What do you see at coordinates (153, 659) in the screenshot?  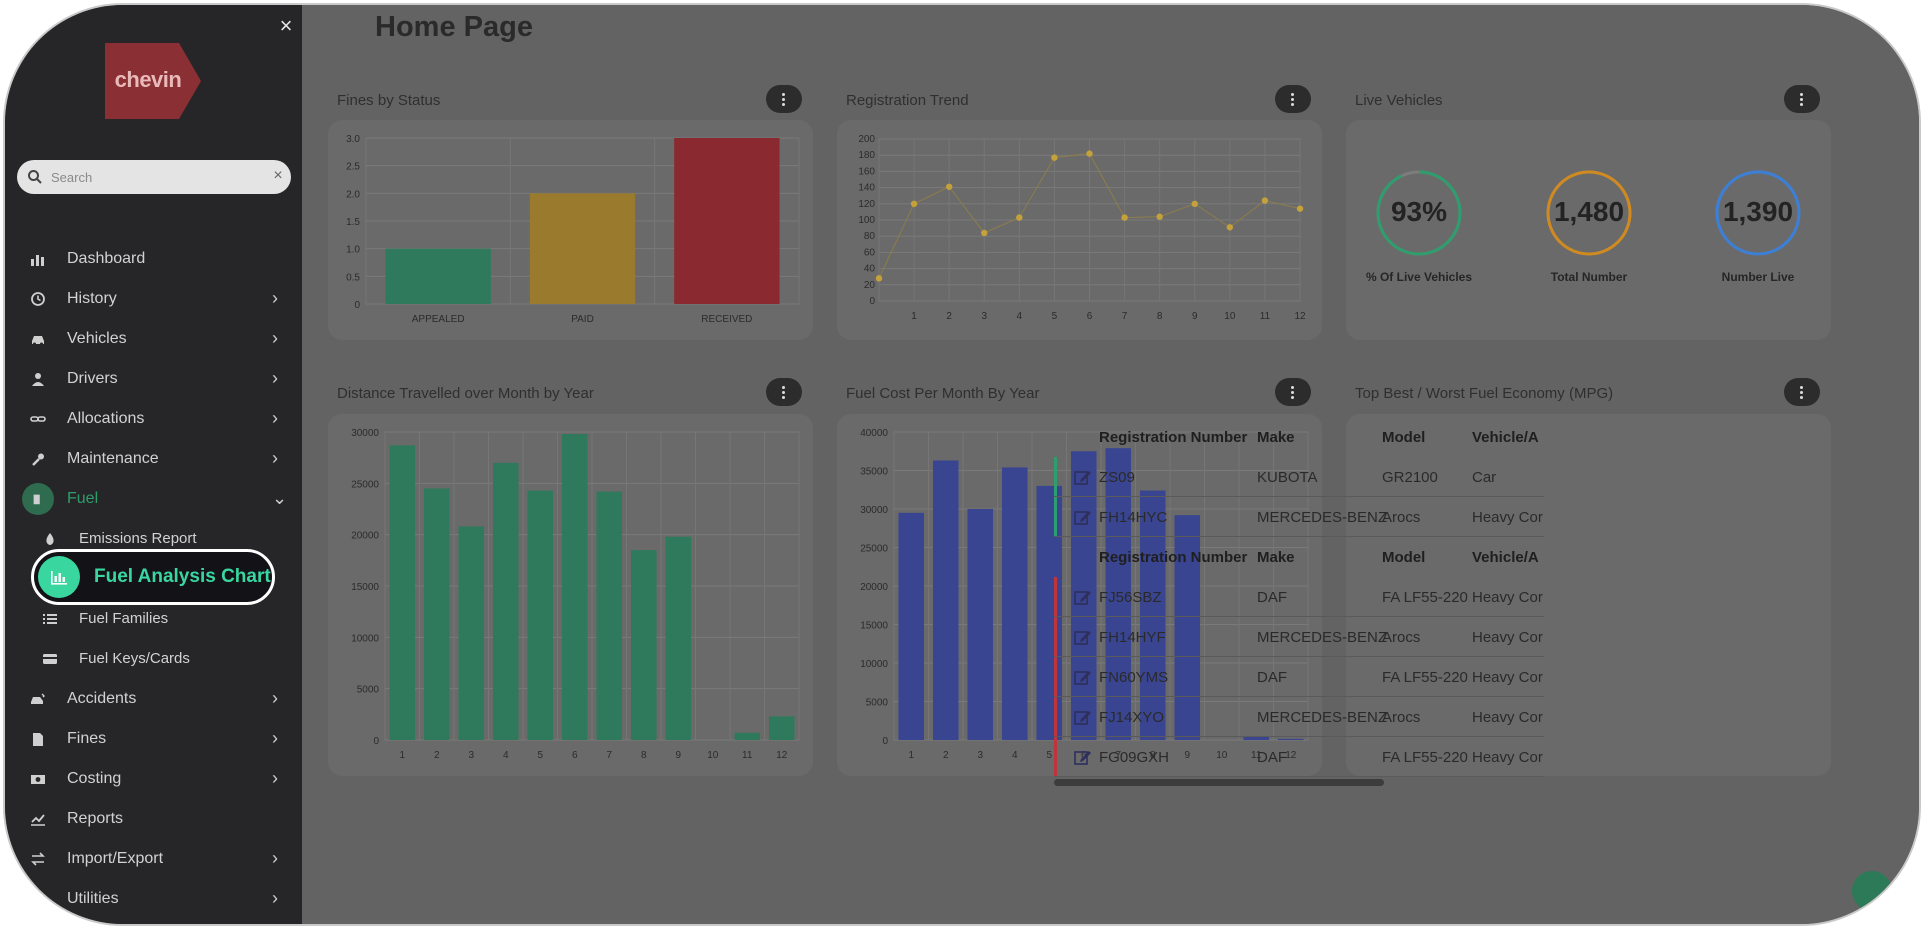 I see `sidebar-item-fuel-keys-cards: Fuel Keys/Cards` at bounding box center [153, 659].